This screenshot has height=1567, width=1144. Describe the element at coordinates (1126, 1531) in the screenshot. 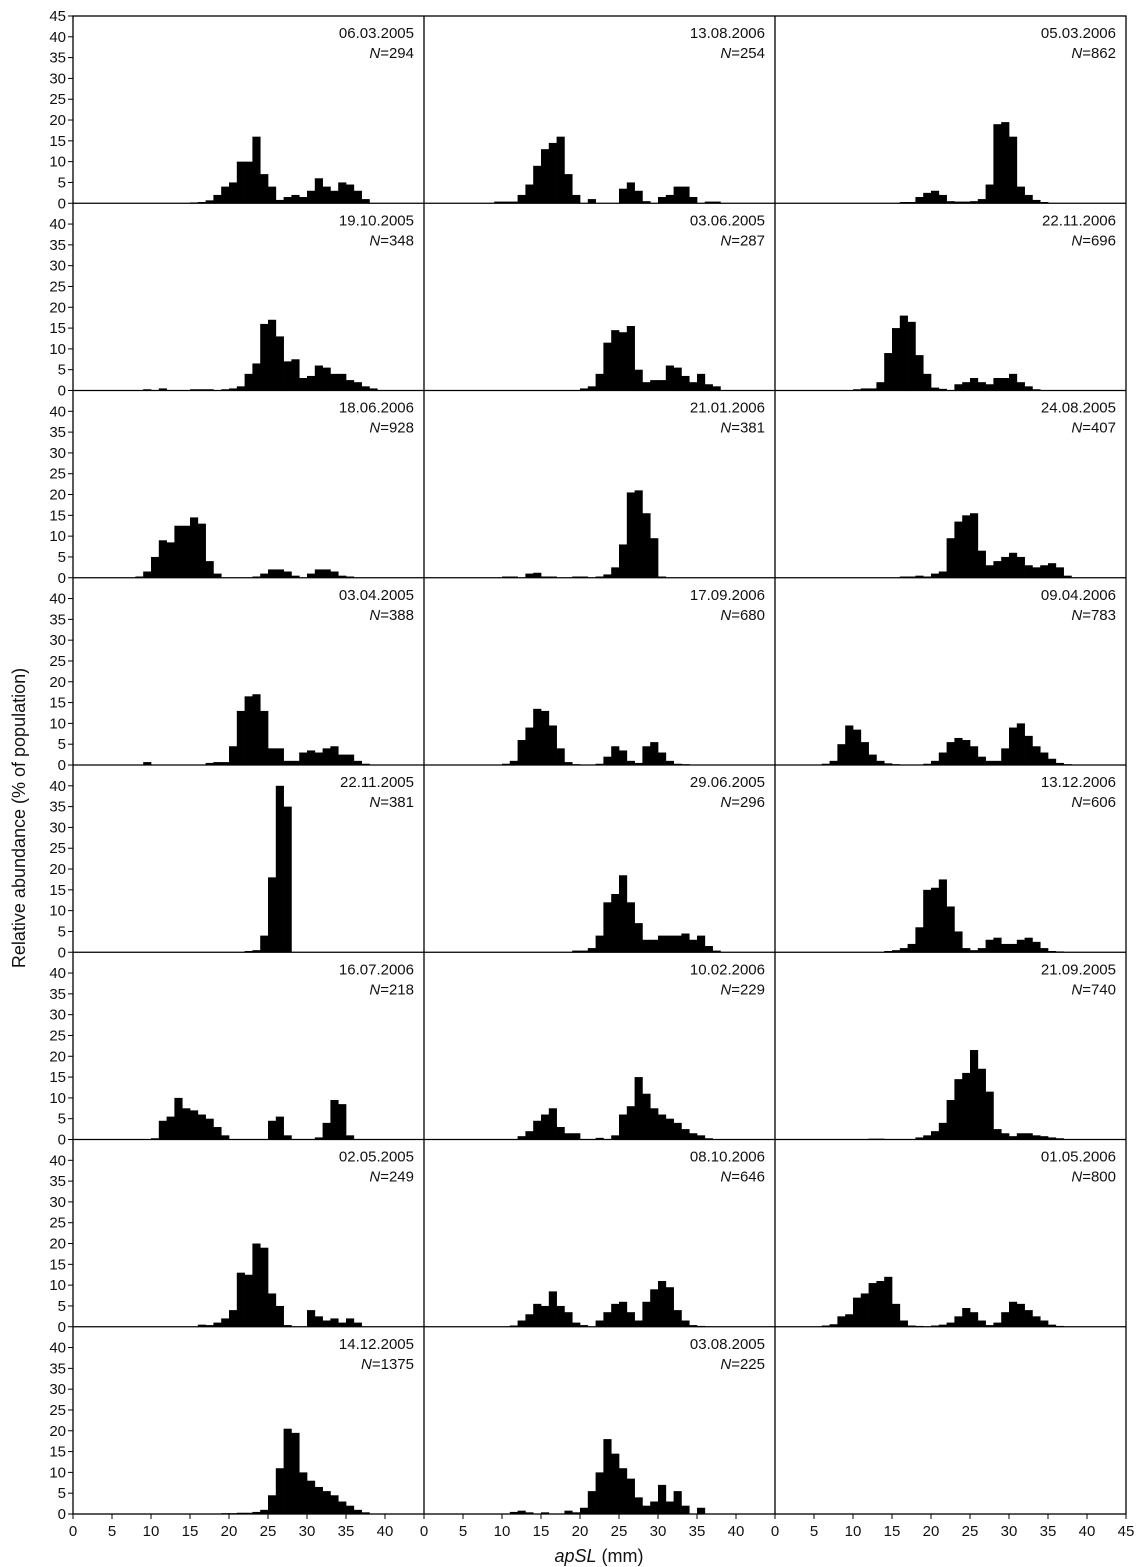

I see `x-tick-label: 45` at that location.